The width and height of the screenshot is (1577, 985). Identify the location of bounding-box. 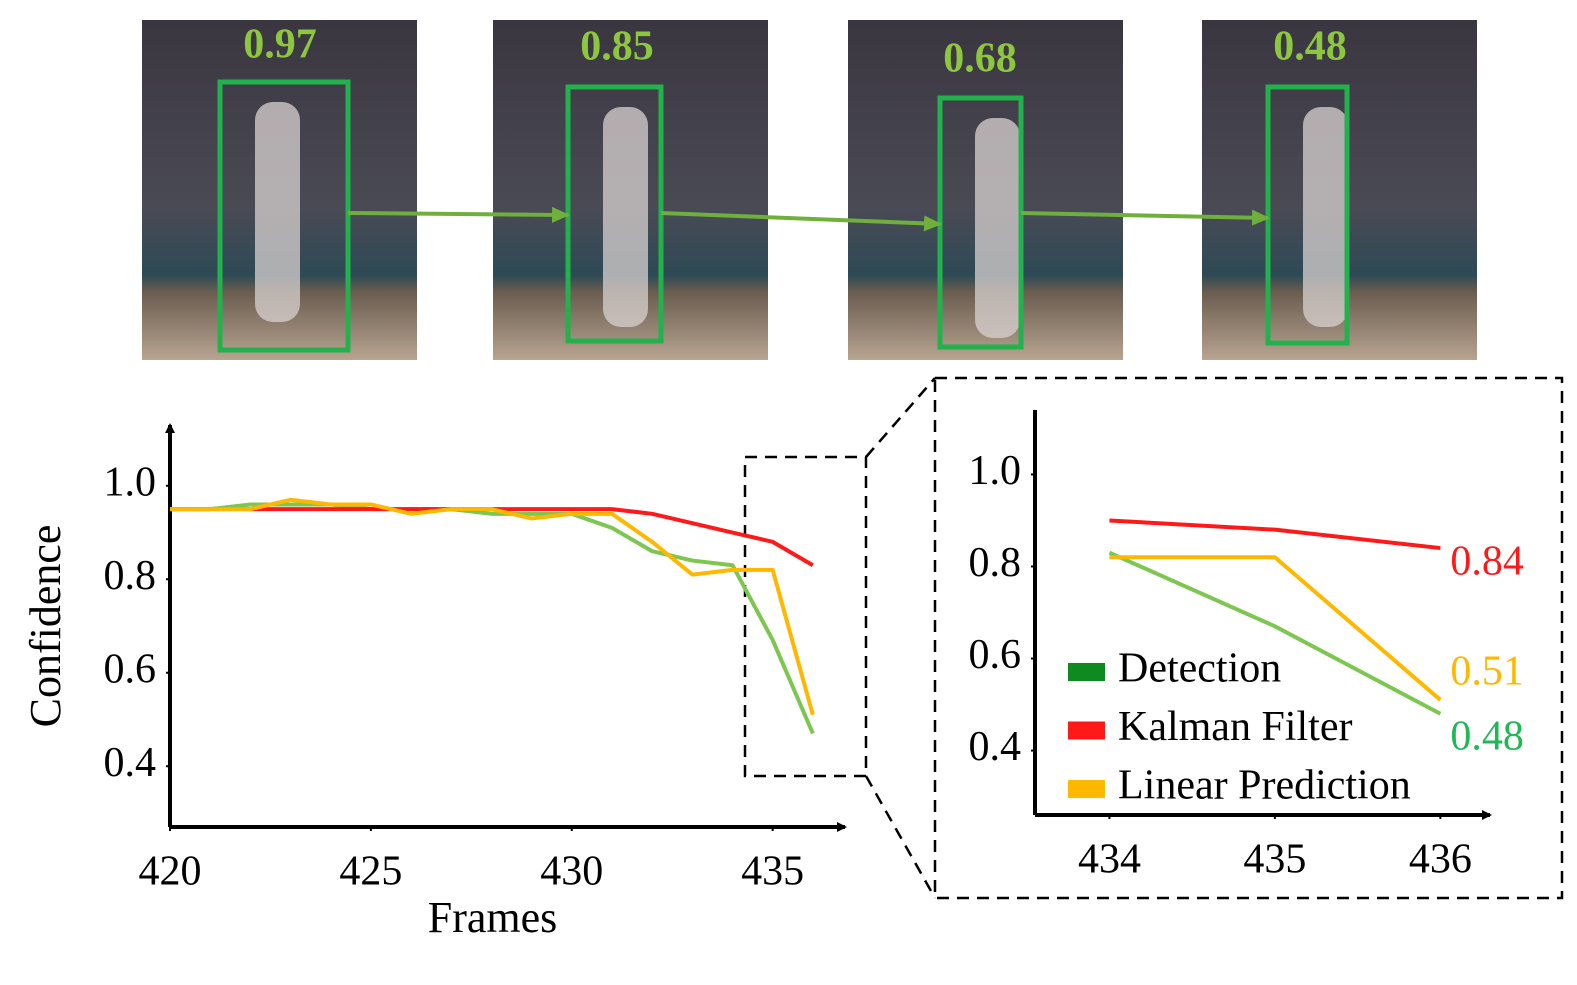
(284, 216).